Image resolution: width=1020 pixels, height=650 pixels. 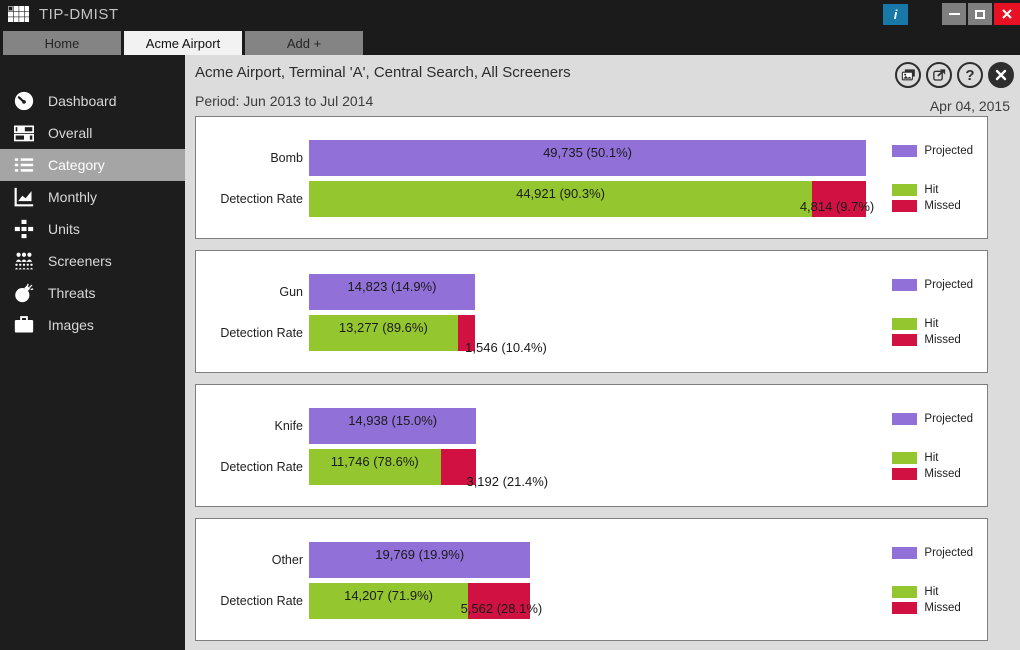 What do you see at coordinates (374, 461) in the screenshot?
I see `hit-value-label: 11,746 (78.6%)` at bounding box center [374, 461].